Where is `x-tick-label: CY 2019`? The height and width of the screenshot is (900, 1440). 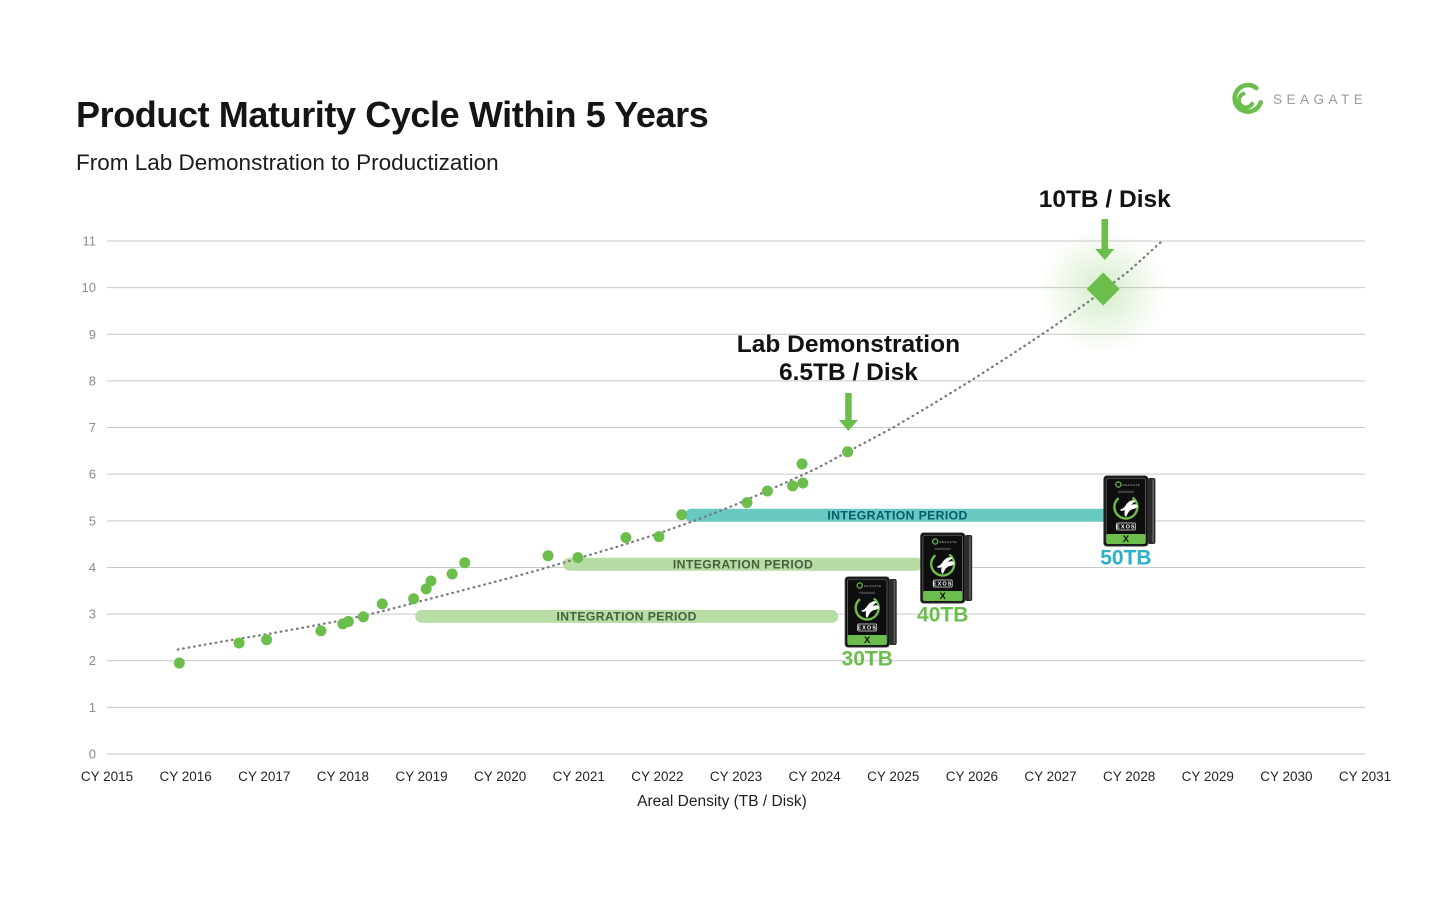 x-tick-label: CY 2019 is located at coordinates (421, 776).